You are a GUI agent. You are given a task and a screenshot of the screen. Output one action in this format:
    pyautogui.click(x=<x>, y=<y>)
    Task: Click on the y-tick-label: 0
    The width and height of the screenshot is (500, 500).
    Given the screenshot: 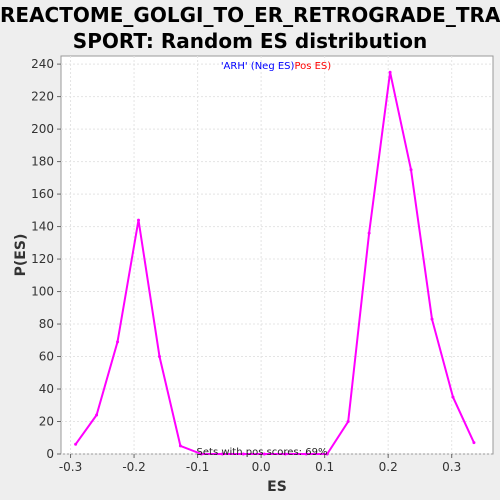 What is the action you would take?
    pyautogui.click(x=50, y=454)
    